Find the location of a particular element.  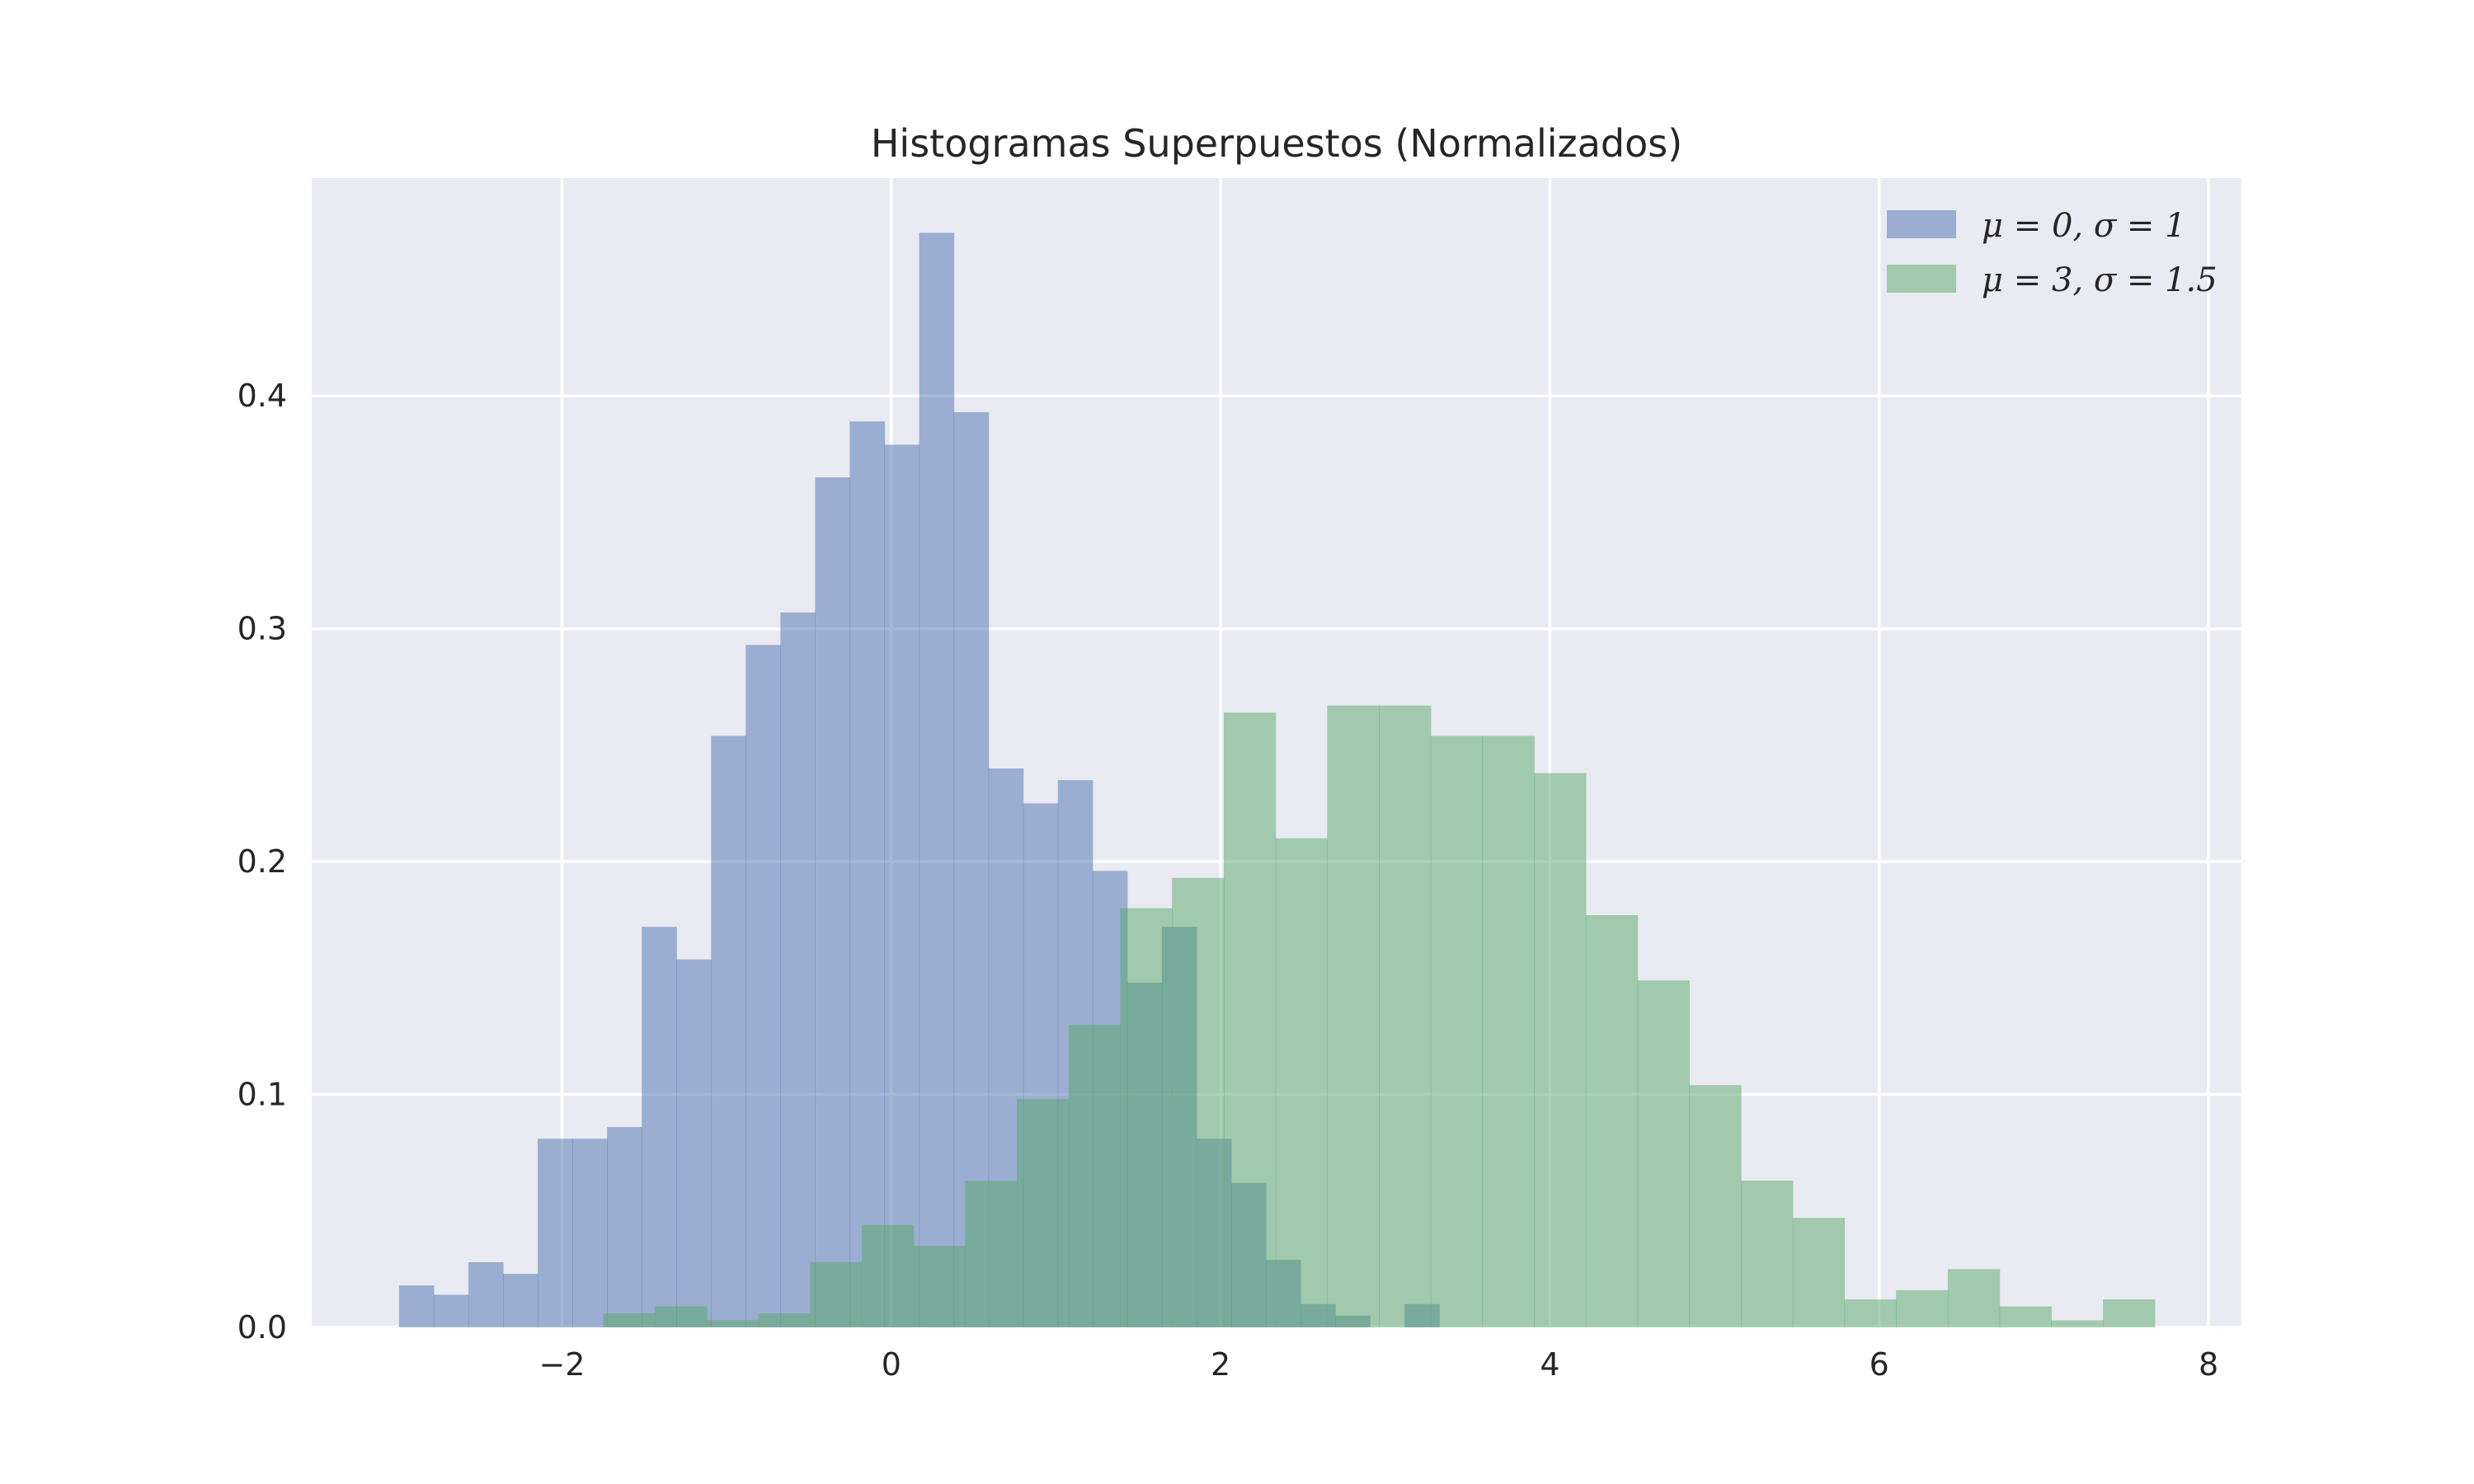

y-axis-ticks: 0.0 0.1 0.2 0.3 0.4 is located at coordinates (262, 861).